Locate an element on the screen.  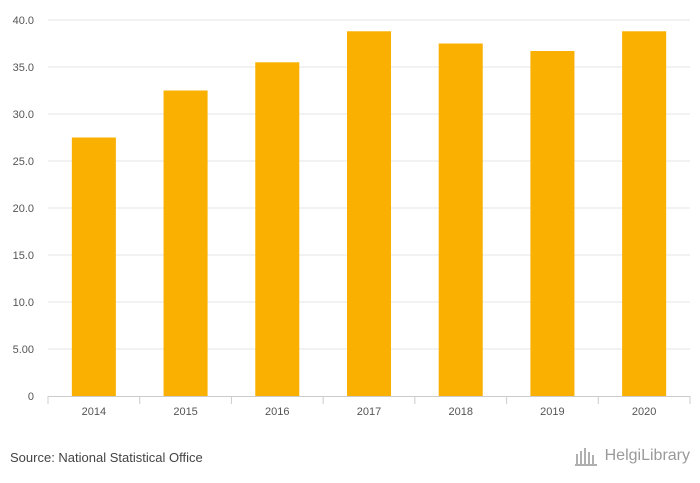
brand-logo: HelgiLibrary is located at coordinates (632, 456).